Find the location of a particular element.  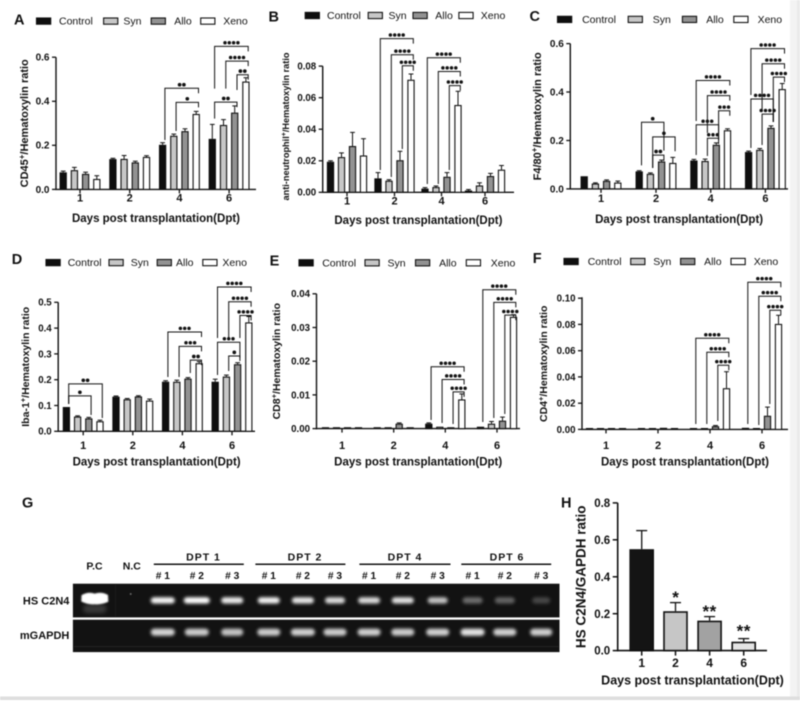

svg-text: H is located at coordinates (566, 504).